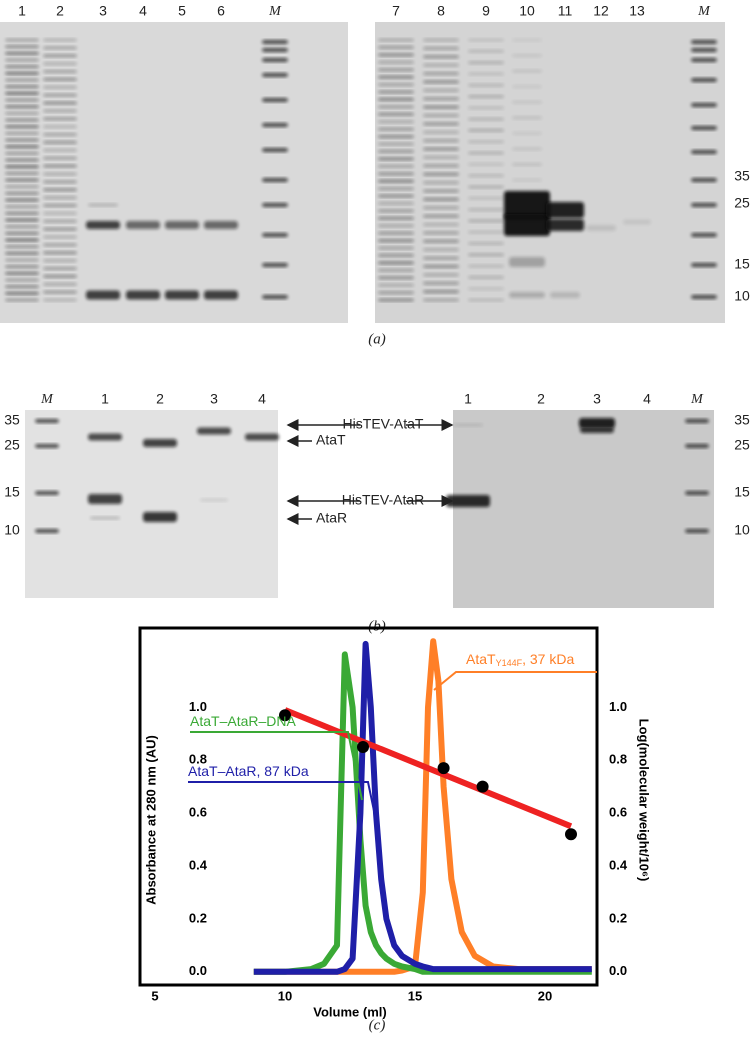 The height and width of the screenshot is (1039, 754). I want to click on lane-label: 9, so click(486, 11).